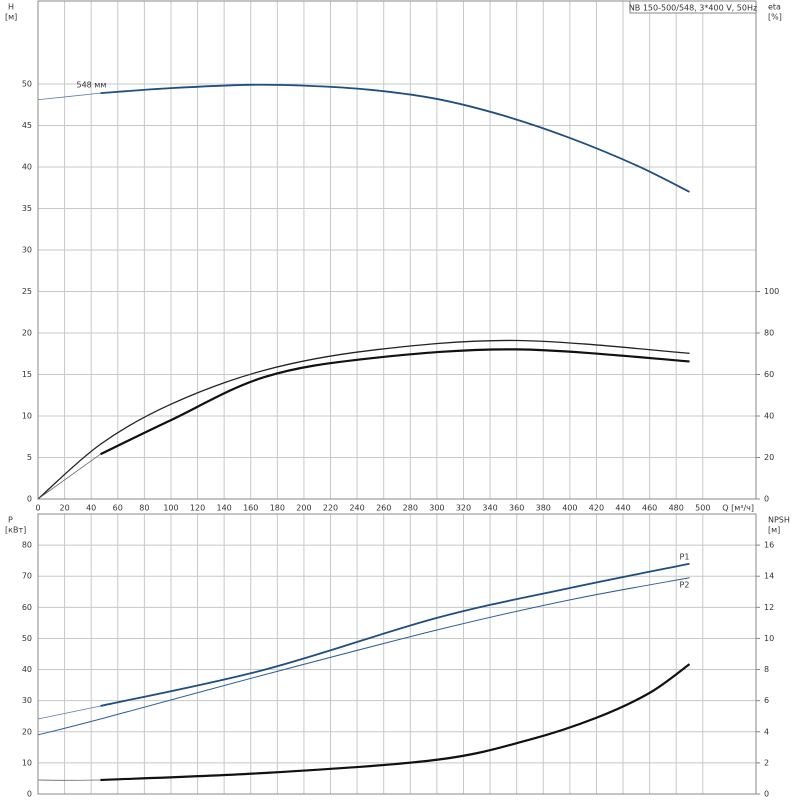 This screenshot has width=800, height=800. Describe the element at coordinates (410, 508) in the screenshot. I see `x-tick-label: 280` at that location.